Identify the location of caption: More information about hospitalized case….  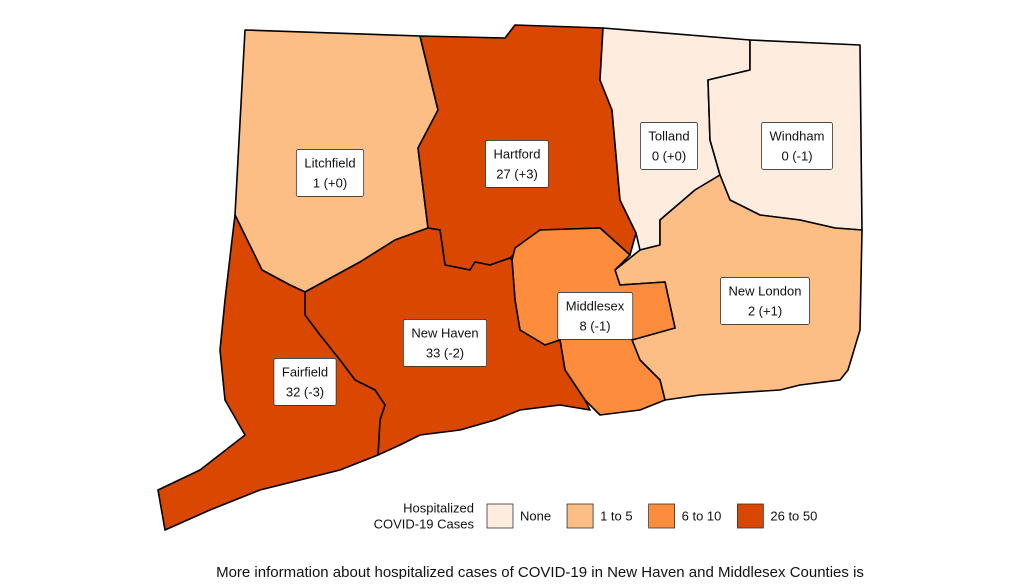
(540, 571).